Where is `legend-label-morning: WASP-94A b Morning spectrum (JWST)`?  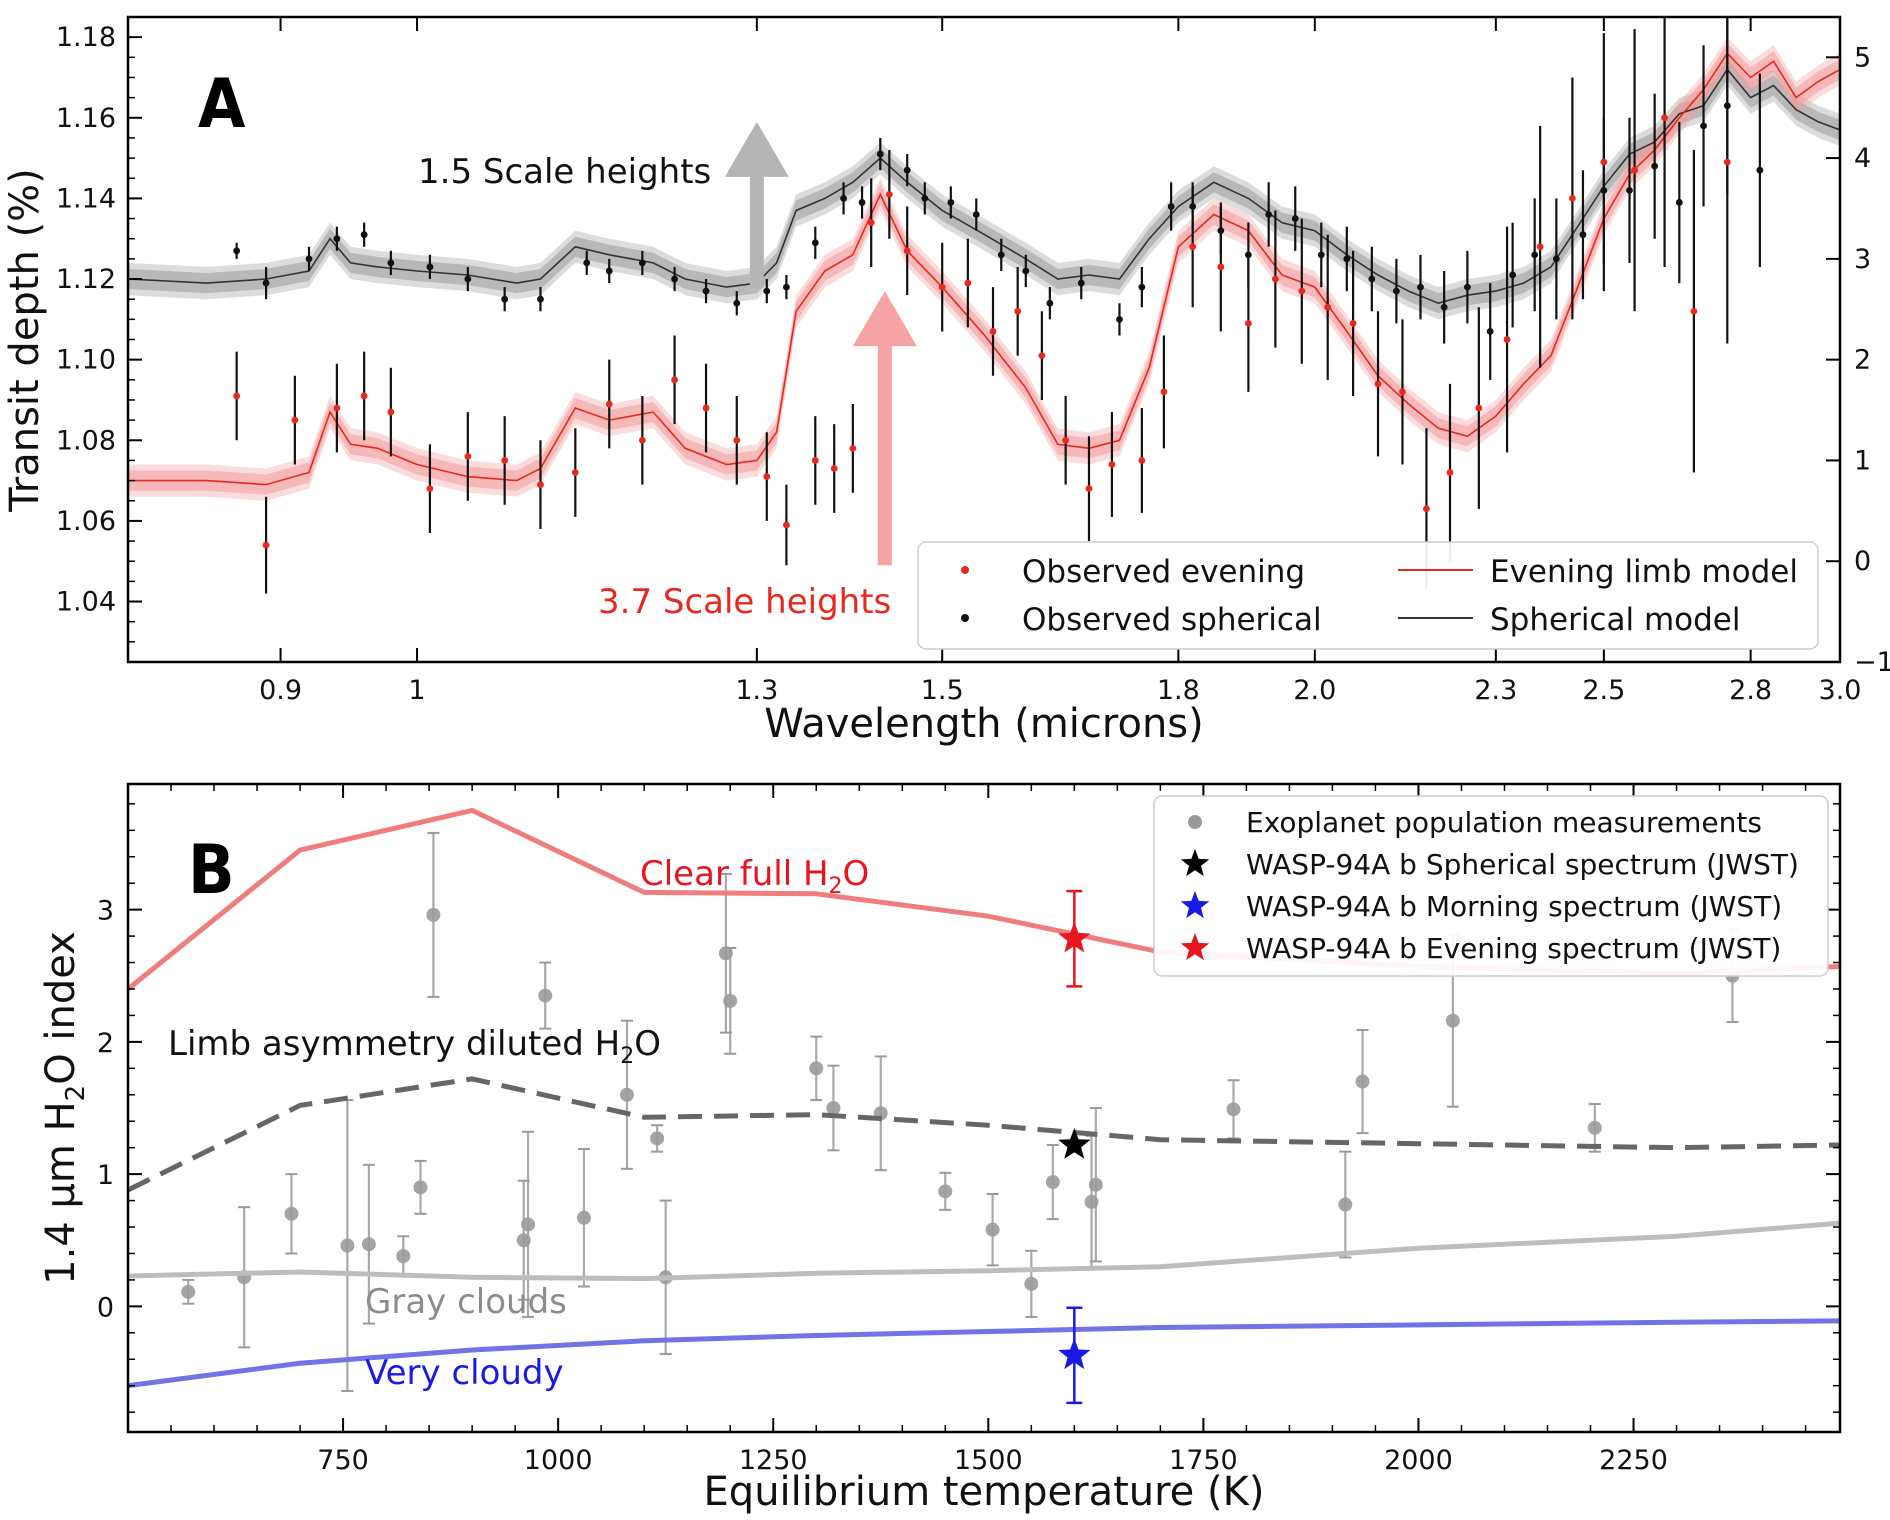
legend-label-morning: WASP-94A b Morning spectrum (JWST) is located at coordinates (1514, 906).